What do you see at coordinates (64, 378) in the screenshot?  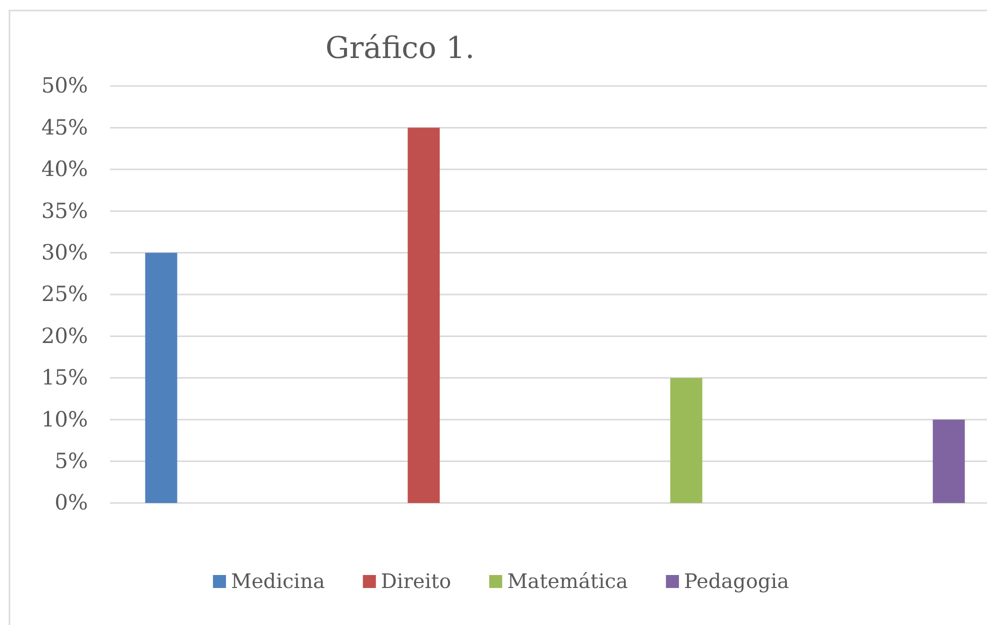 I see `y-tick-label: 15%` at bounding box center [64, 378].